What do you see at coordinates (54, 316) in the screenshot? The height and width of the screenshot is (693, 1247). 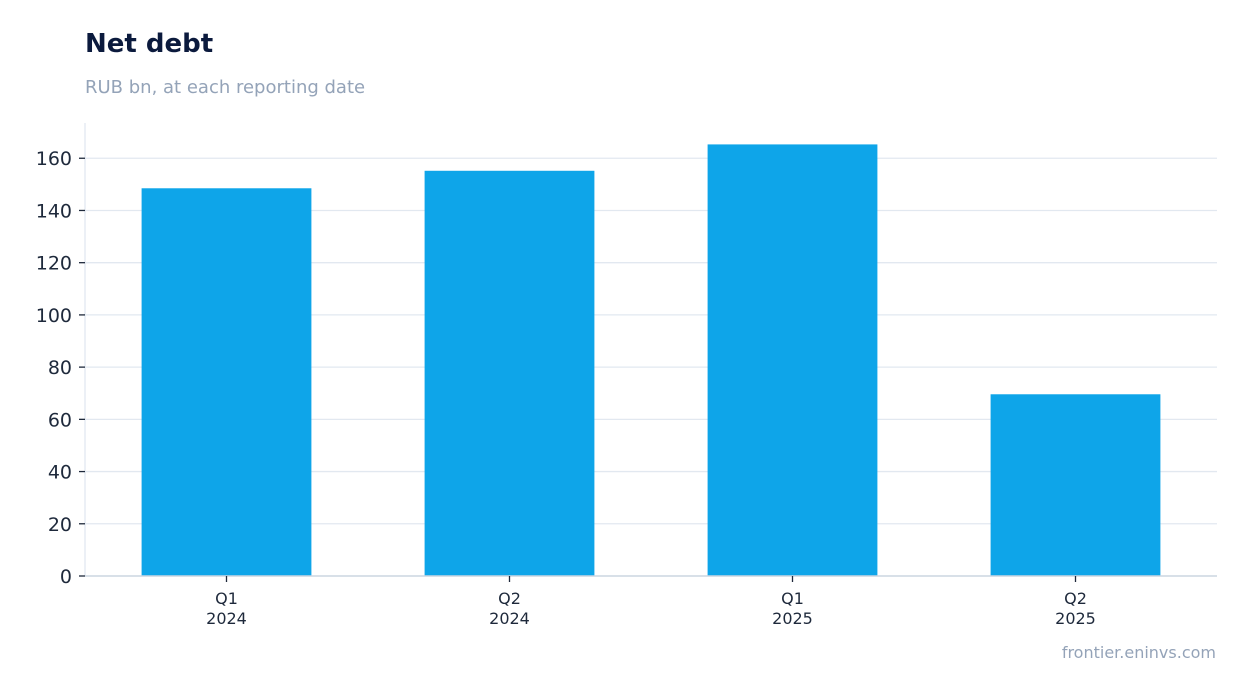 I see `y-tick-label: 100` at bounding box center [54, 316].